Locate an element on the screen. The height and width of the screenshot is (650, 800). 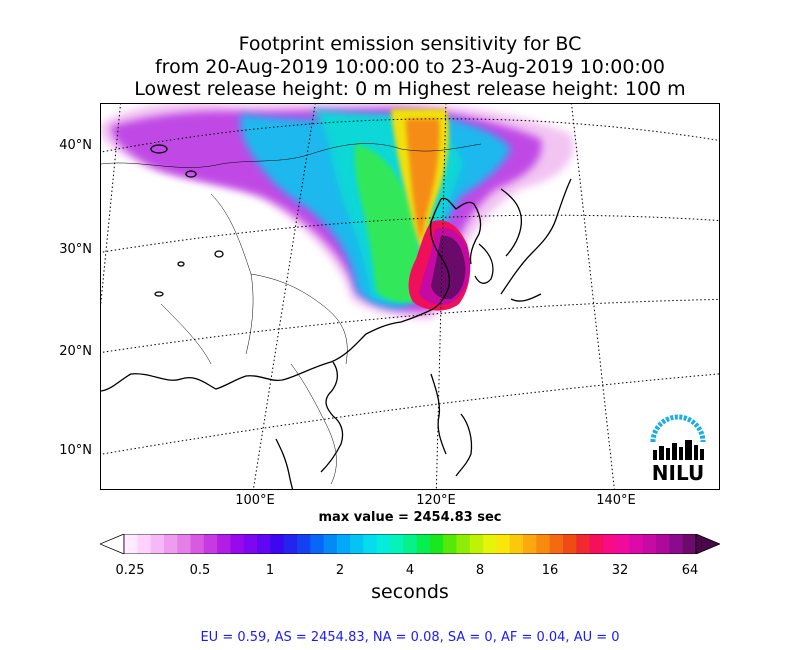
lat-label-20n: 20°N is located at coordinates (75, 351).